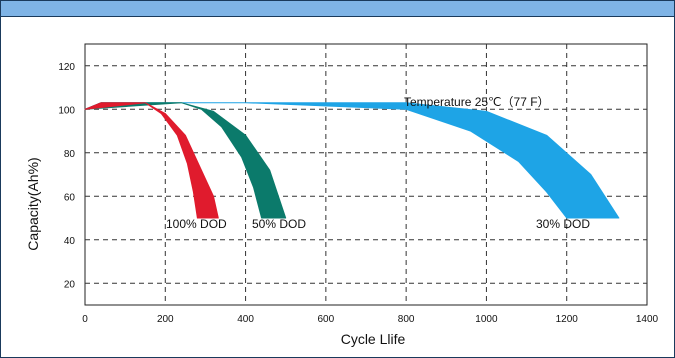 Image resolution: width=675 pixels, height=358 pixels. I want to click on temperature-annotation: Temperature 25℃（77 F）, so click(477, 102).